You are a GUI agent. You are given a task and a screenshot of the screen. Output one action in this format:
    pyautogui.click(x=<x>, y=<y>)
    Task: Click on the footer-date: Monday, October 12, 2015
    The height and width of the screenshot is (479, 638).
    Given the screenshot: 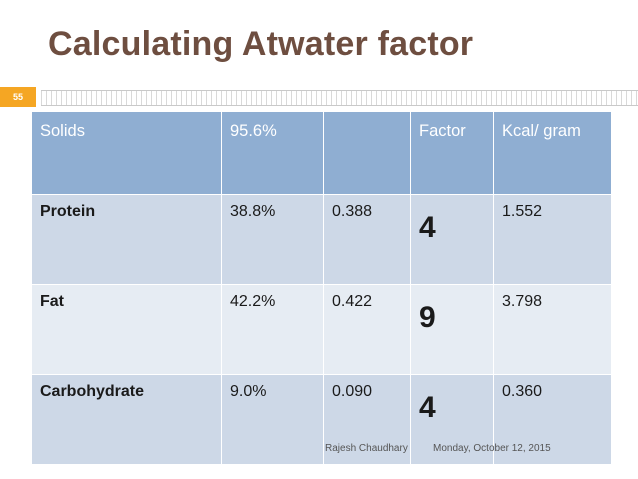 What is the action you would take?
    pyautogui.click(x=492, y=448)
    